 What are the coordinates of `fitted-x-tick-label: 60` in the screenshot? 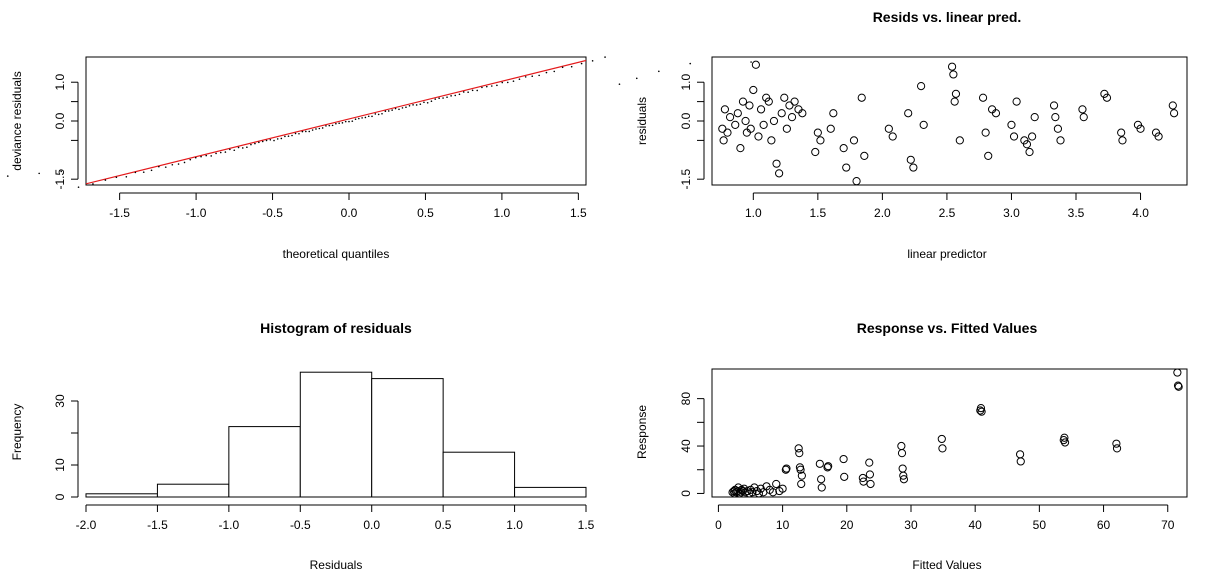 It's located at (1104, 525).